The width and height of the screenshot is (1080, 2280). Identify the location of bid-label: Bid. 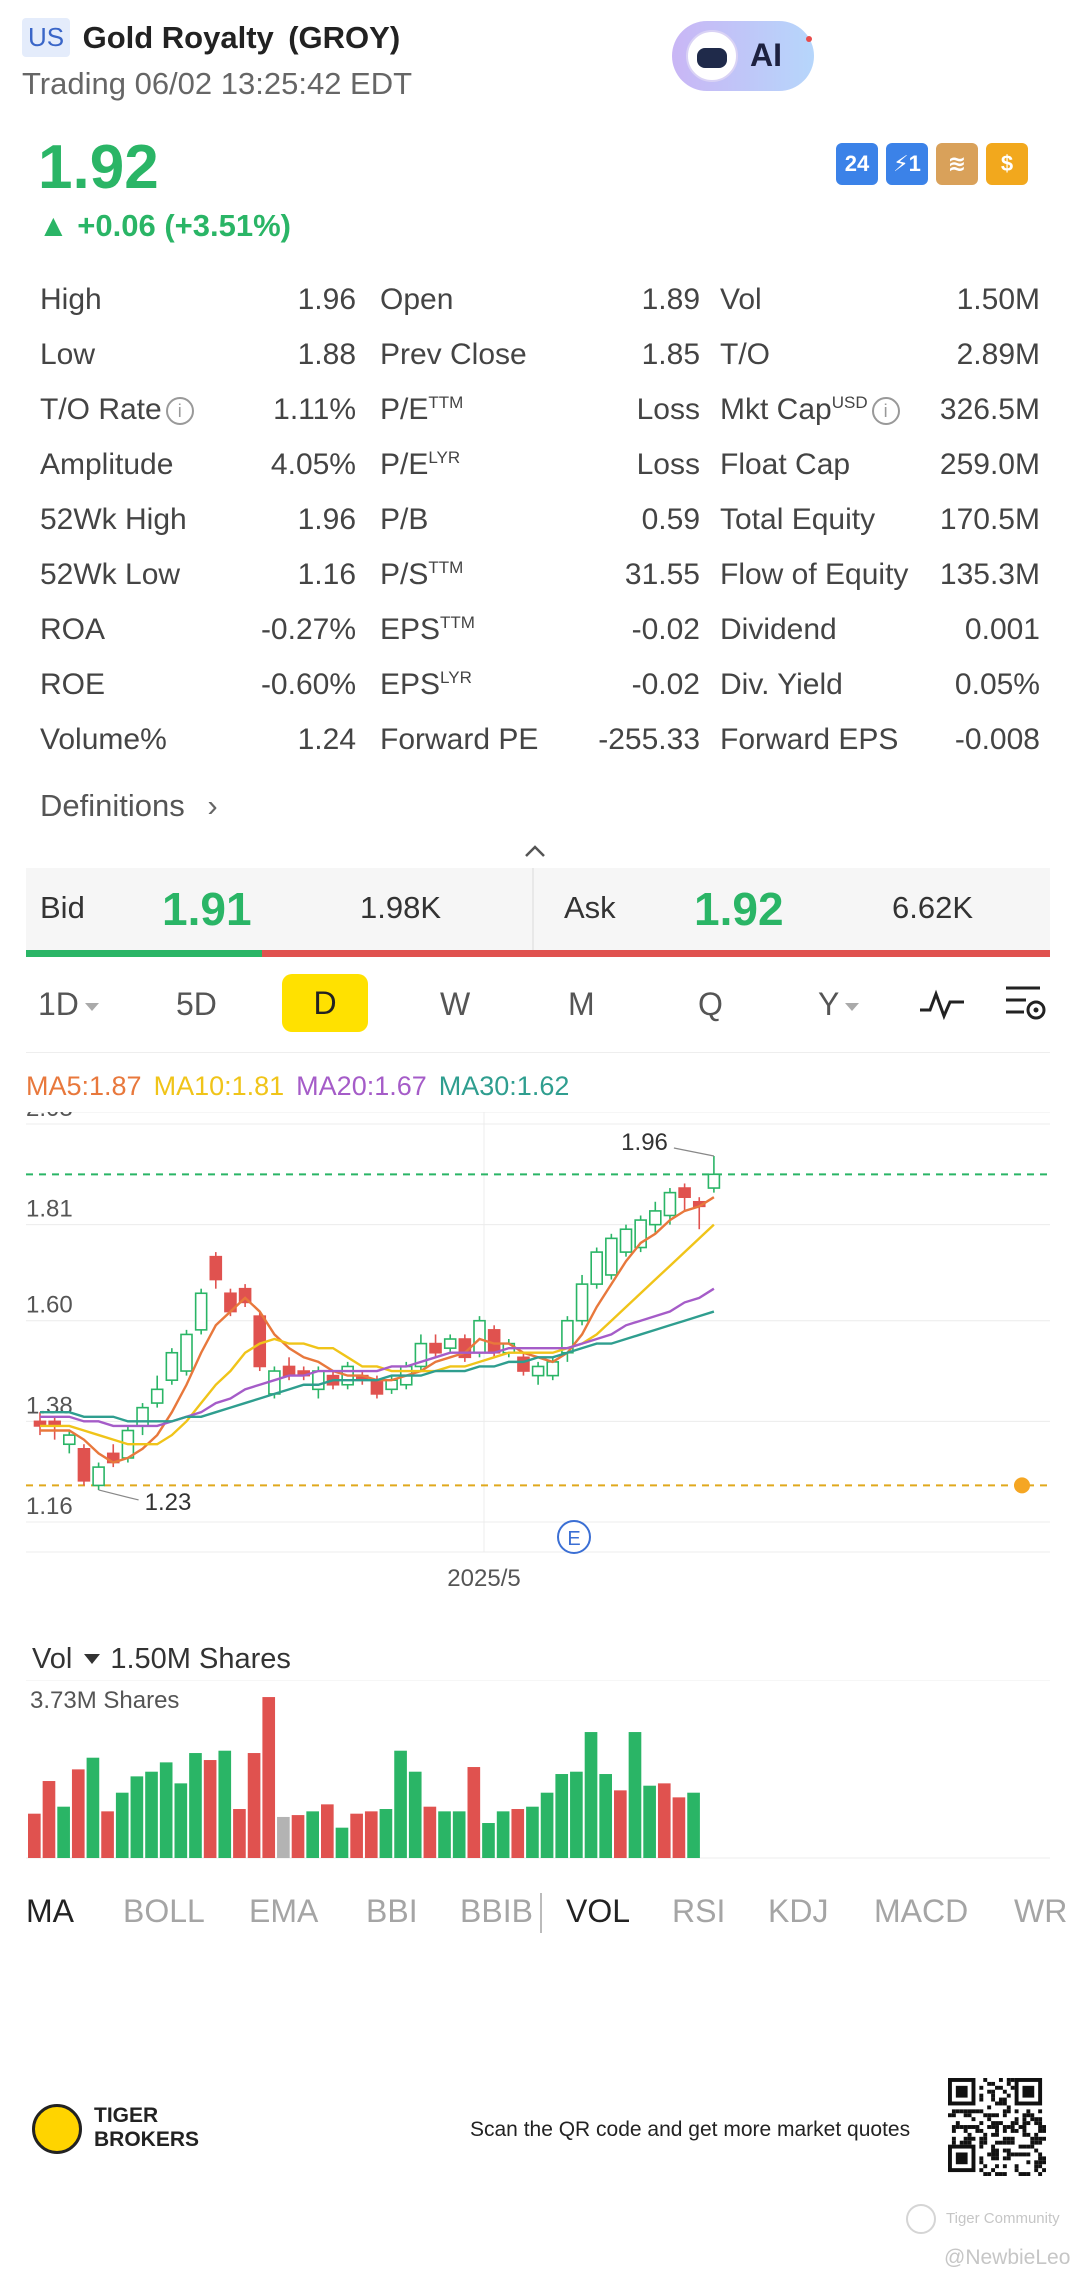
(62, 907).